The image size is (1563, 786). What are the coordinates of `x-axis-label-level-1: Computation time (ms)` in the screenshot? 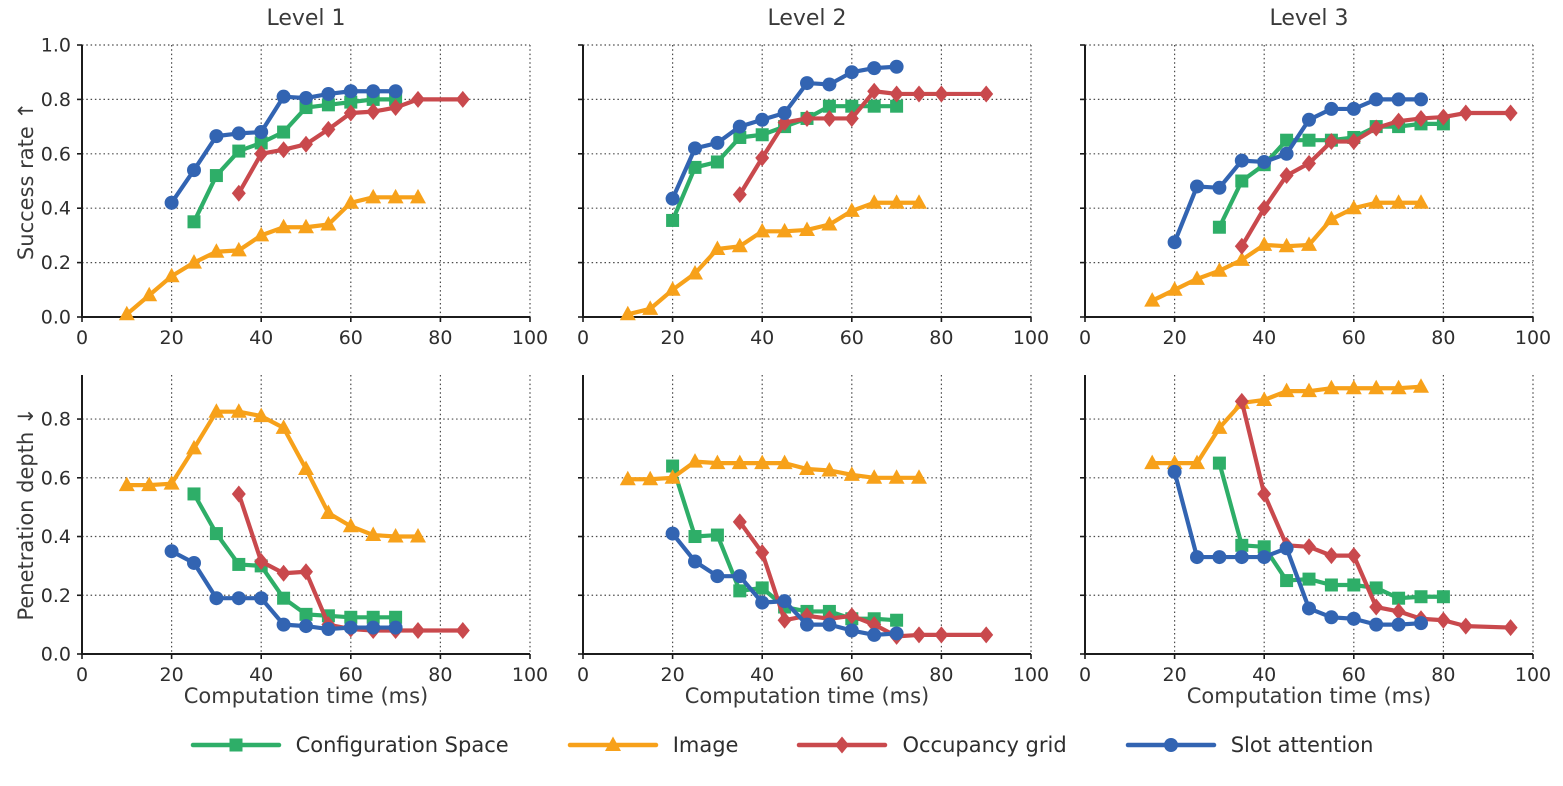 It's located at (306, 696).